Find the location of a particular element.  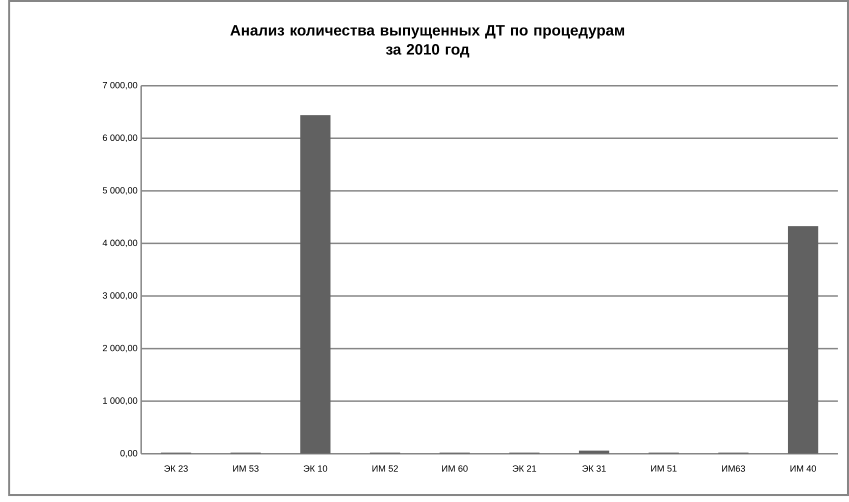

y-tick-label: 7 000,00 is located at coordinates (120, 86).